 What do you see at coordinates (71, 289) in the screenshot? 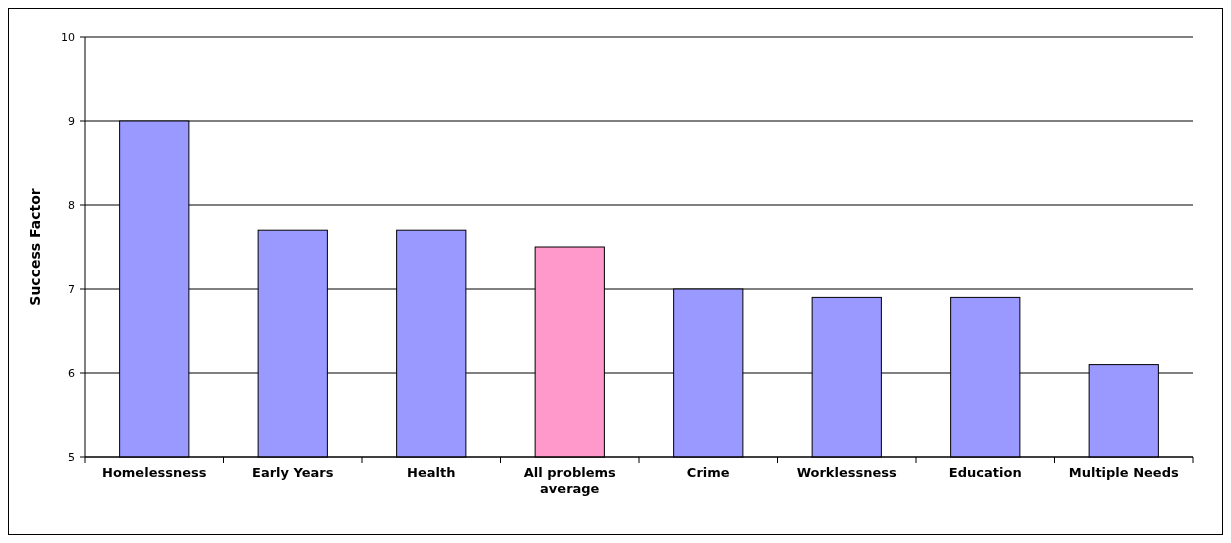
I see `y-tick-label: 7` at bounding box center [71, 289].